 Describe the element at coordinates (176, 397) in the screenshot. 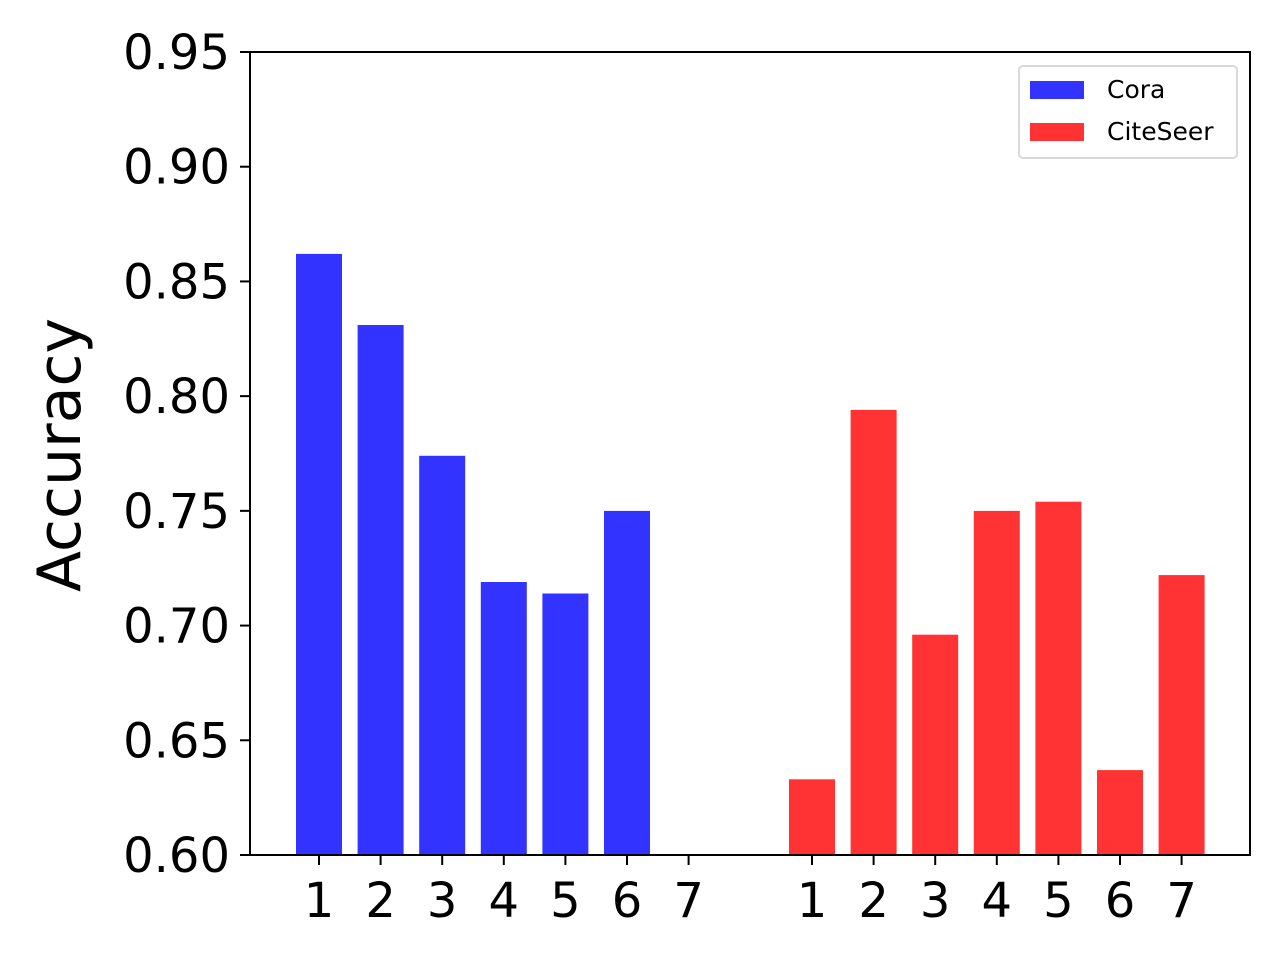

I see `y-tick-label-0.80: 0.80` at that location.